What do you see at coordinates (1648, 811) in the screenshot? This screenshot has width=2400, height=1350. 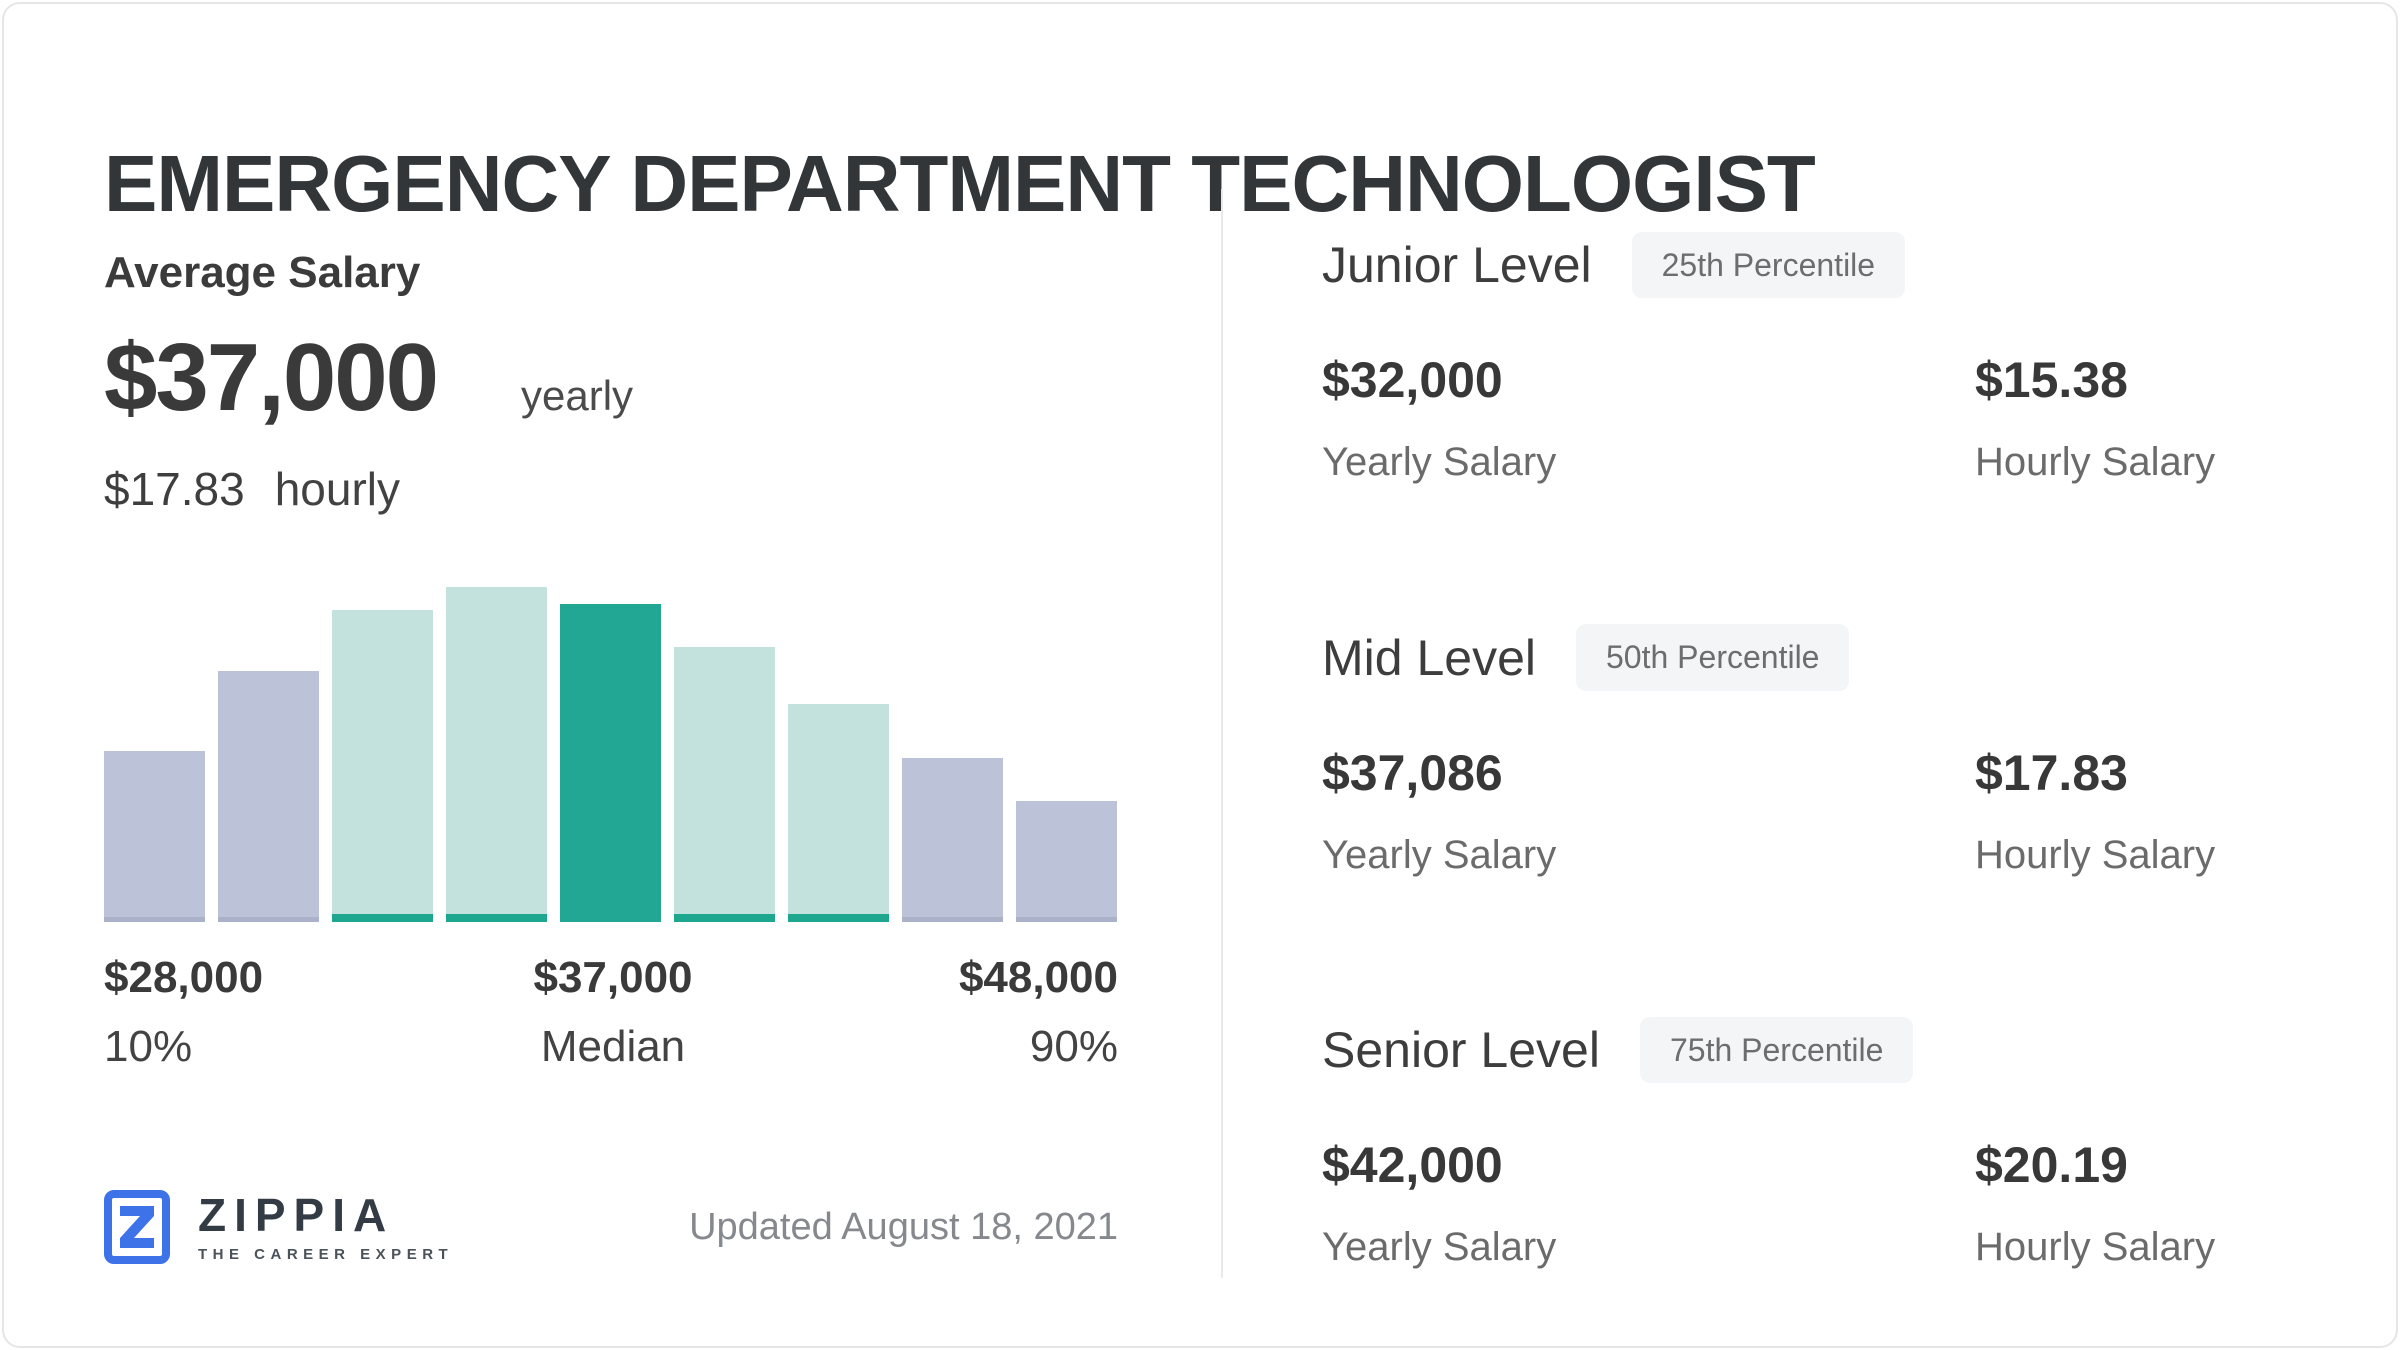 I see `mid-yearly-stat: $37,086 Yearly Salary` at bounding box center [1648, 811].